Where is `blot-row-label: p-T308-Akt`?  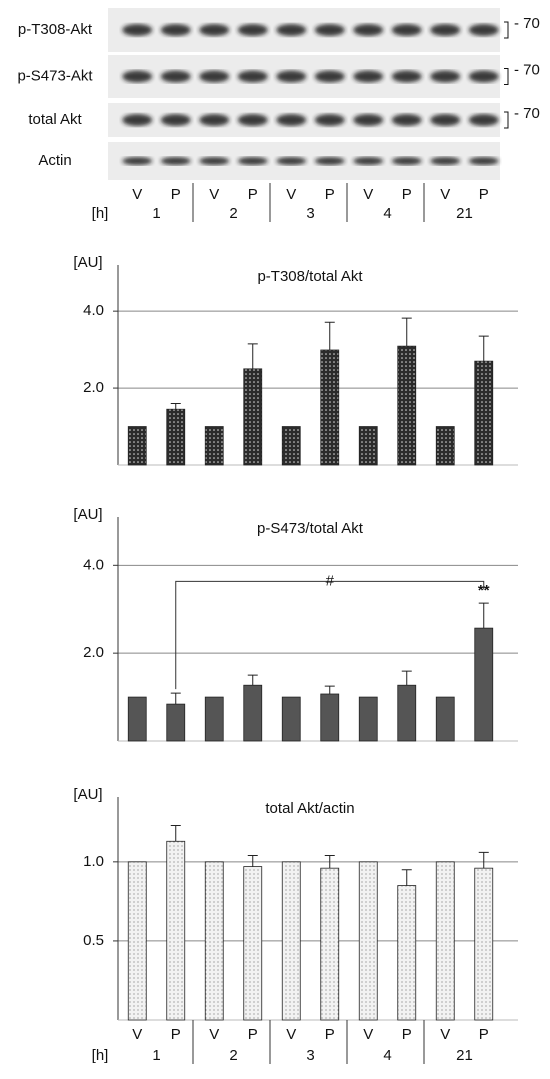
blot-row-label: p-T308-Akt is located at coordinates (55, 29).